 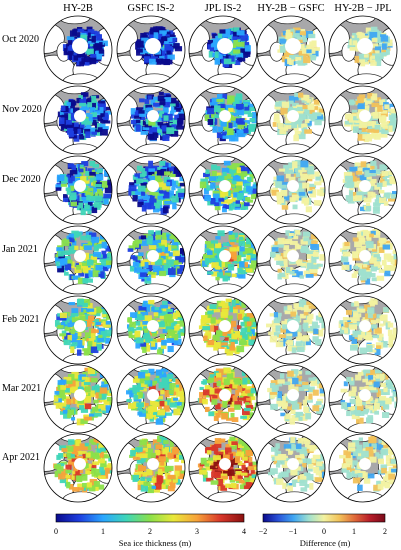 I want to click on column-header-hy2b-minus-gsfc: HY-2B − GSFC, so click(x=291, y=8).